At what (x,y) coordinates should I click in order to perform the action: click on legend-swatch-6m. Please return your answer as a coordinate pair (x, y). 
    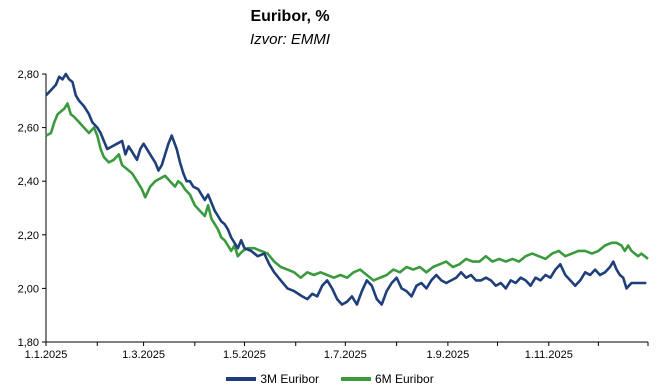
    Looking at the image, I should click on (356, 379).